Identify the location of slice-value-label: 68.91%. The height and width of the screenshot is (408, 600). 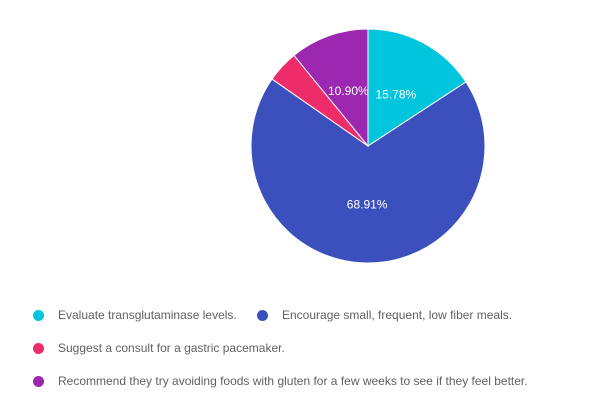
(367, 204).